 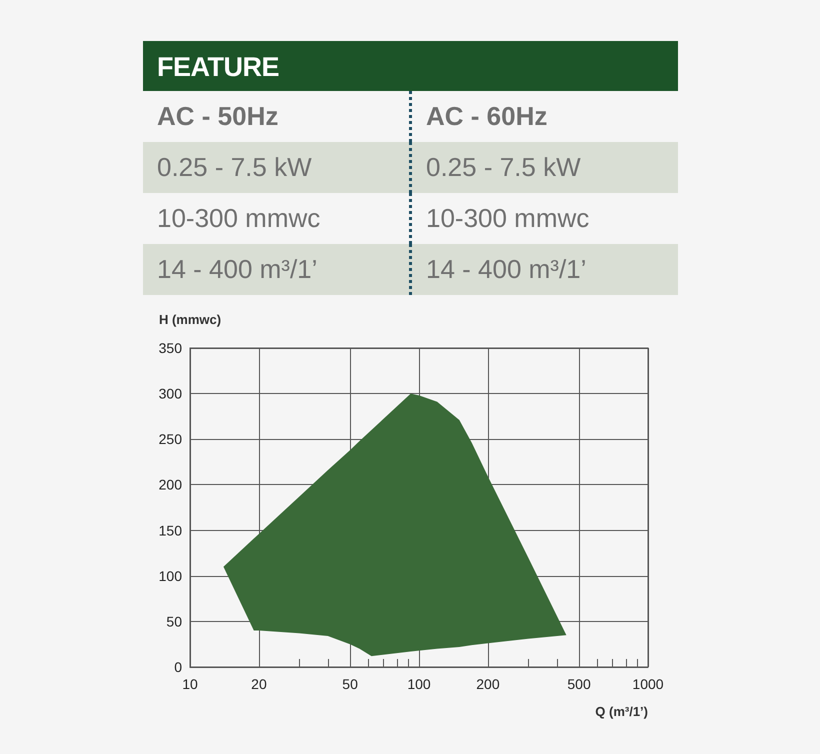 What do you see at coordinates (170, 439) in the screenshot?
I see `y-tick-label: 250` at bounding box center [170, 439].